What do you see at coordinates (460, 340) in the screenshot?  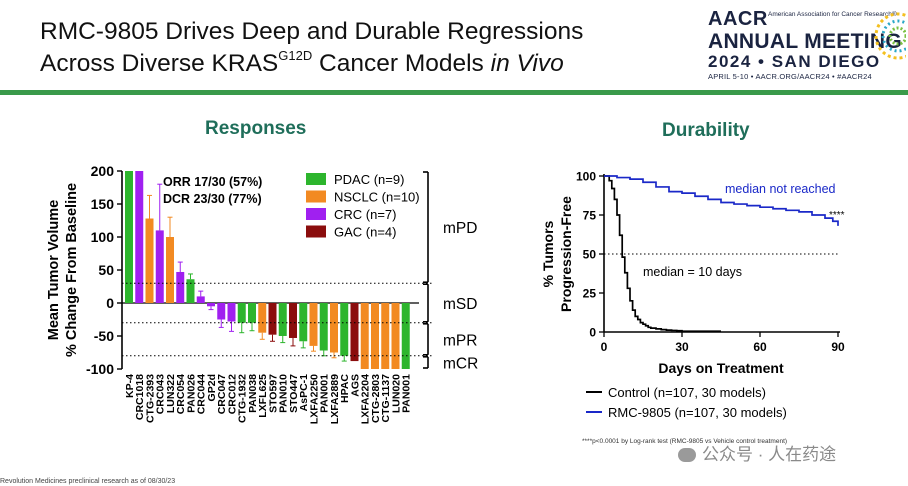 I see `waterfall-threshold-label: mPR` at bounding box center [460, 340].